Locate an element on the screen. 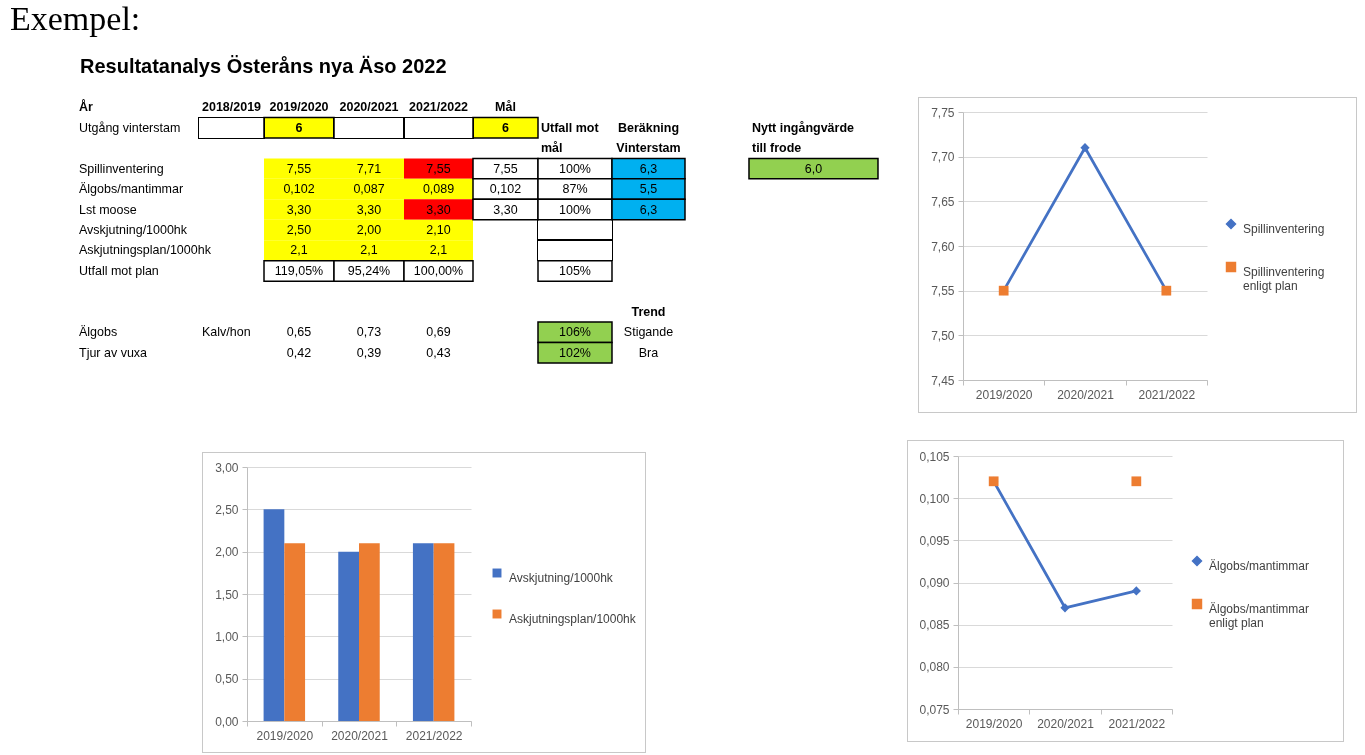  text: Trend is located at coordinates (648, 311).